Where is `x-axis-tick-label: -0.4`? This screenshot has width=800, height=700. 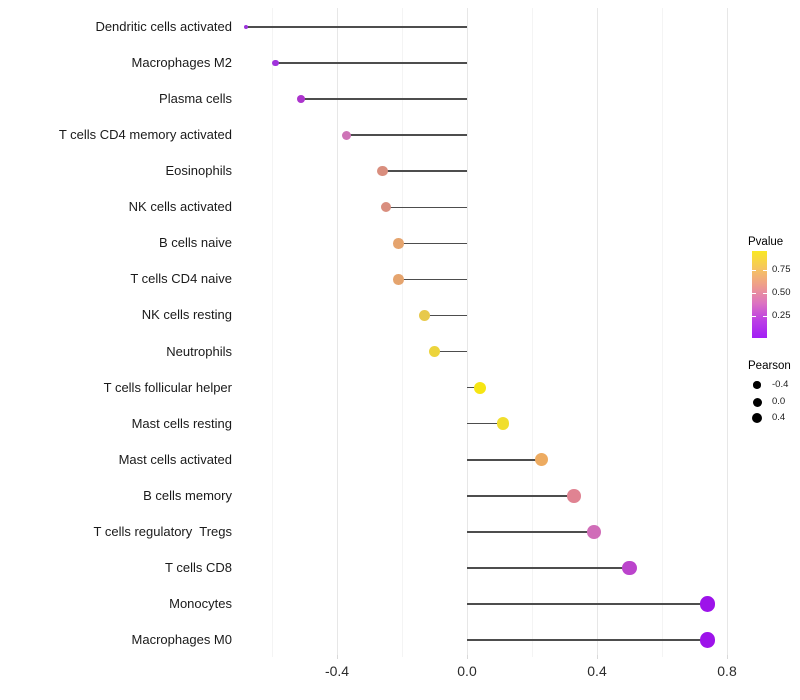
x-axis-tick-label: -0.4 is located at coordinates (337, 671).